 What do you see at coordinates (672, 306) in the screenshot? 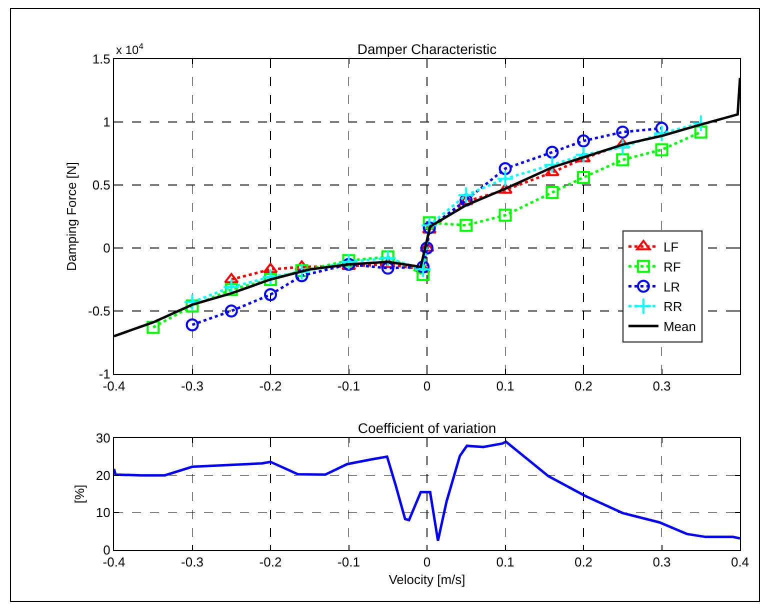
I see `legend-label: RR` at bounding box center [672, 306].